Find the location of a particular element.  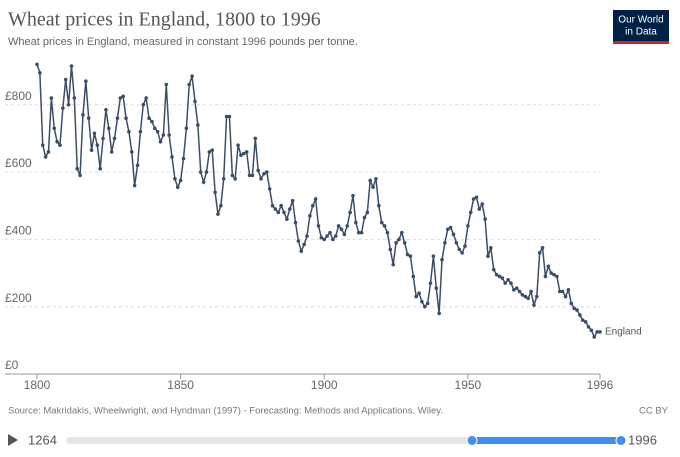

x-tick-label: 1950 is located at coordinates (468, 385).